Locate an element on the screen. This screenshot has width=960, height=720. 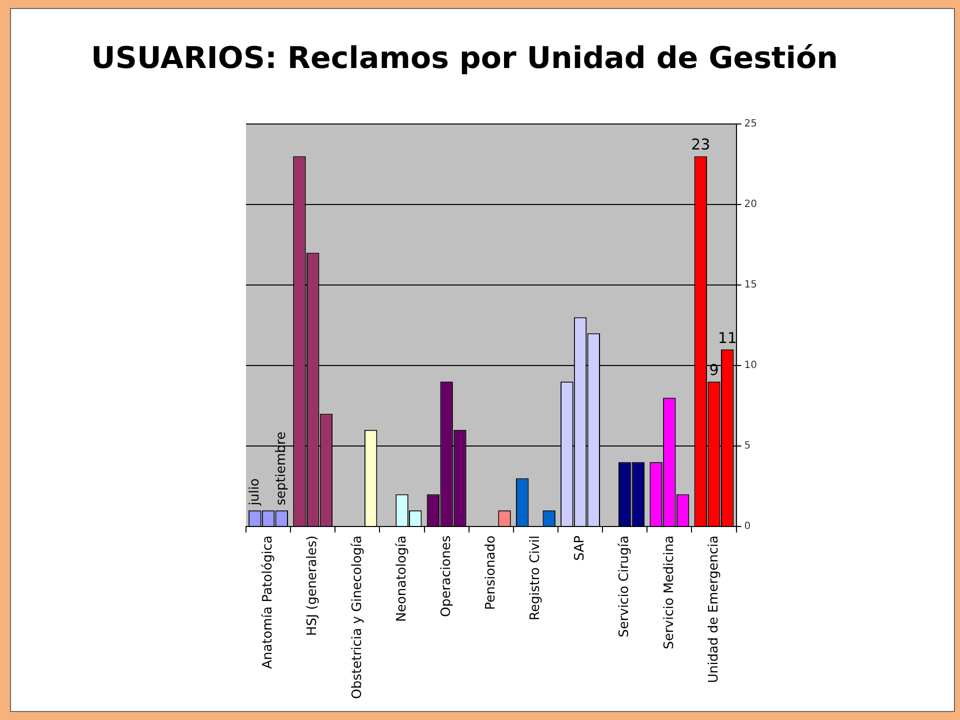
x-tick-label: Unidad de Emergencia is located at coordinates (714, 609).